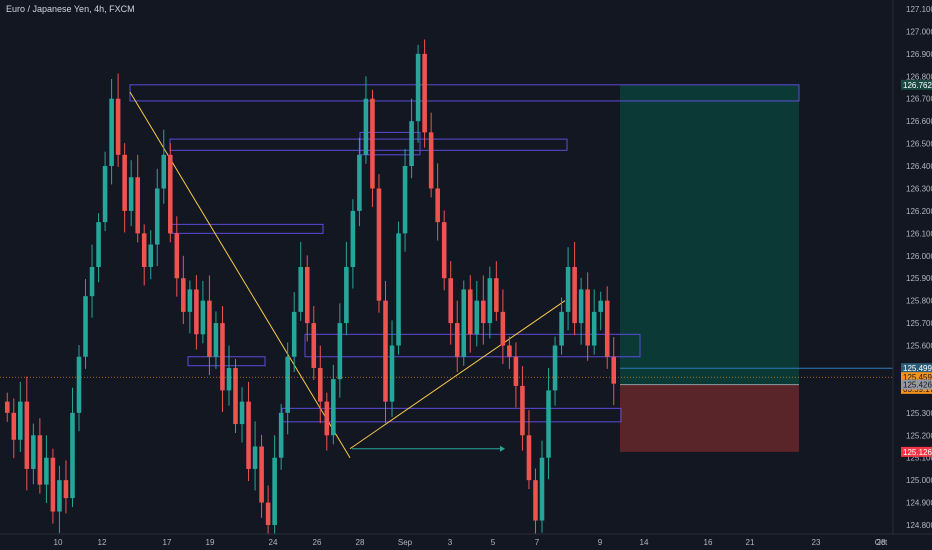 The height and width of the screenshot is (550, 932). Describe the element at coordinates (919, 480) in the screenshot. I see `price-tick-label: 125.000` at that location.